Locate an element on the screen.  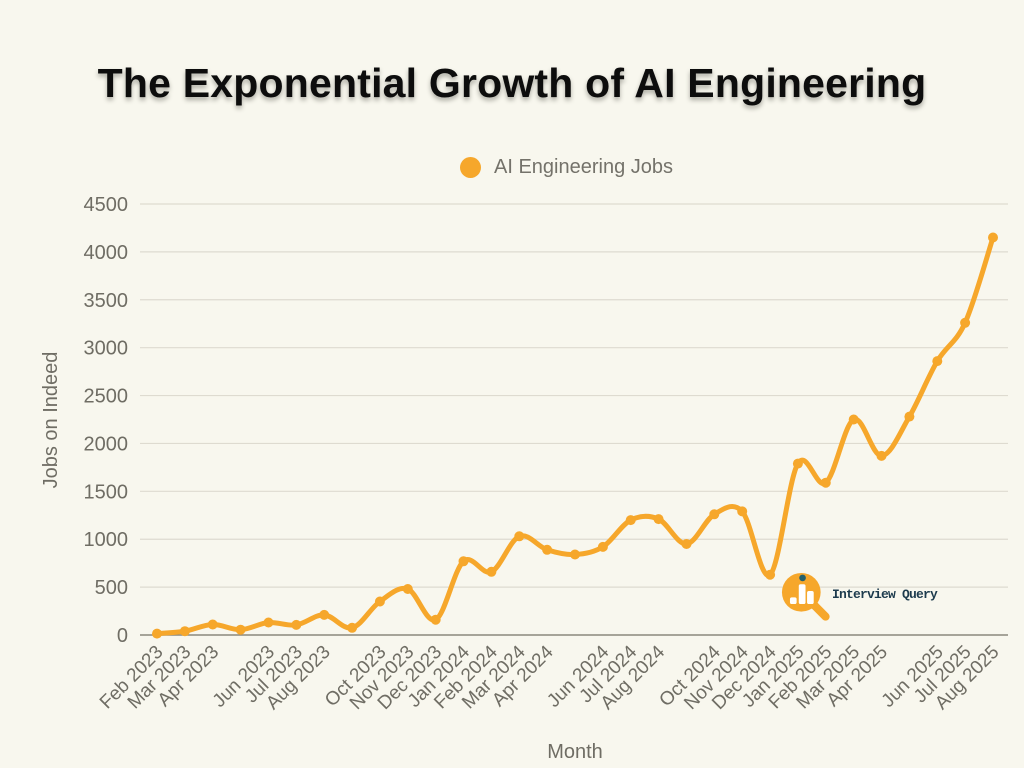
y-tick-label: 3000 is located at coordinates (106, 349).